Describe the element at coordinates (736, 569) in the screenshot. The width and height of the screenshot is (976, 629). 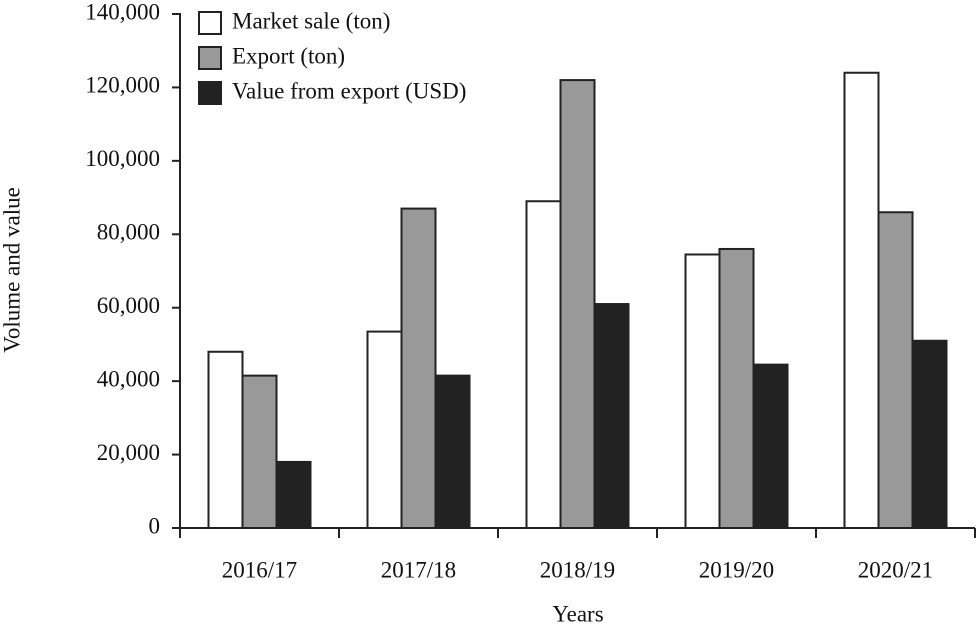
I see `x-tick-label: 2019/20` at that location.